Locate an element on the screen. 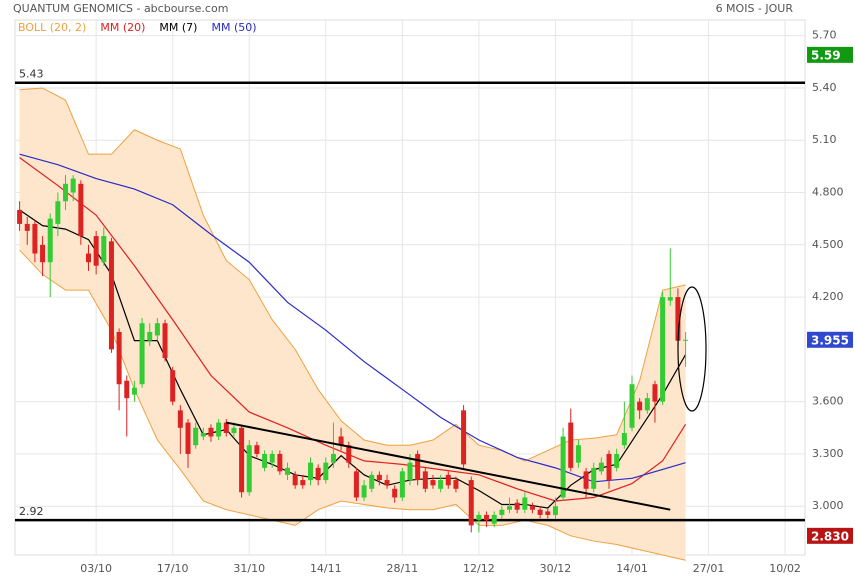 The height and width of the screenshot is (580, 855). level-label: 2.92 is located at coordinates (31, 511).